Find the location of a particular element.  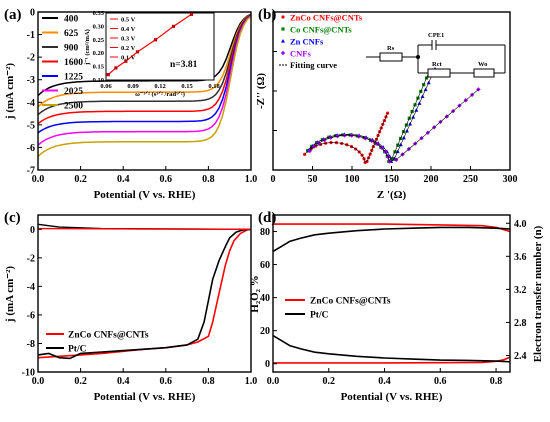

panel-d-xlabel: Potential (V vs. RHE) is located at coordinates (392, 397).